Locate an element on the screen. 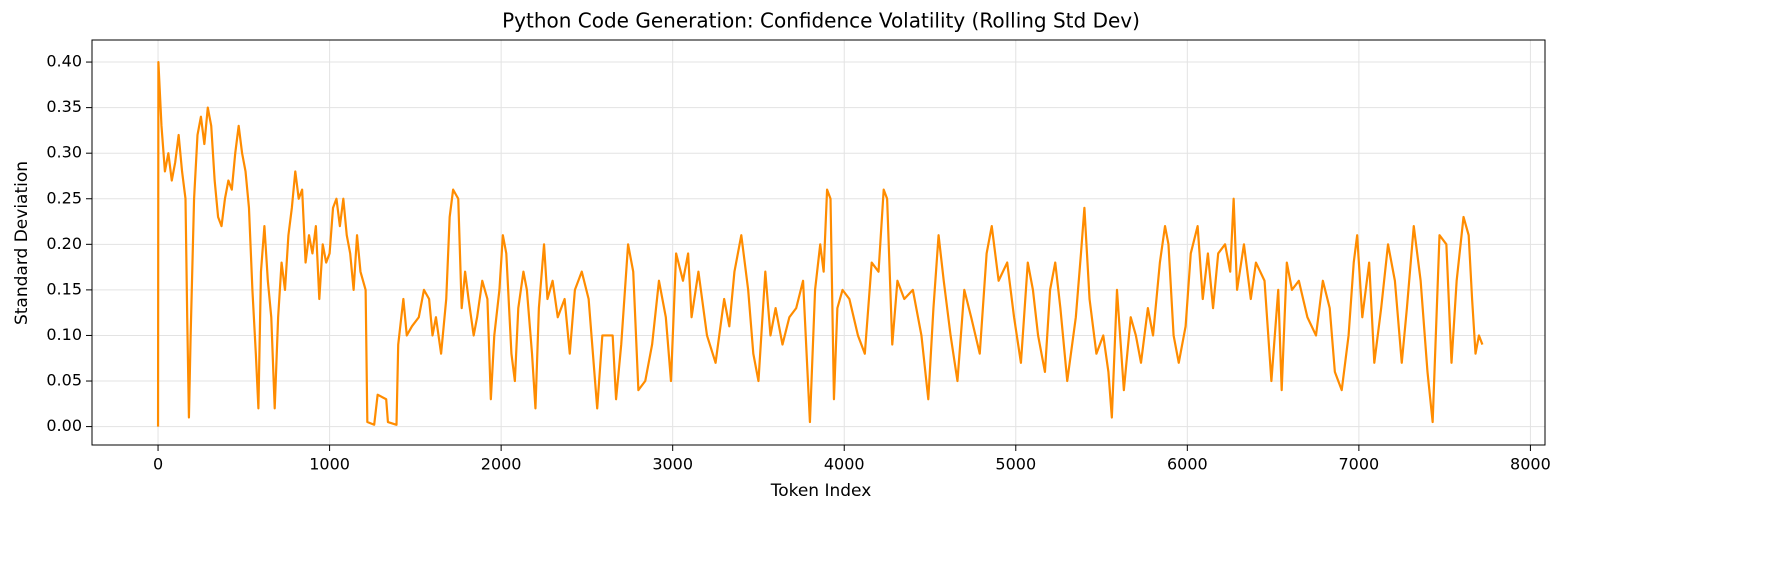 This screenshot has height=588, width=1782. y-tick-label: 0.00 is located at coordinates (64, 425).